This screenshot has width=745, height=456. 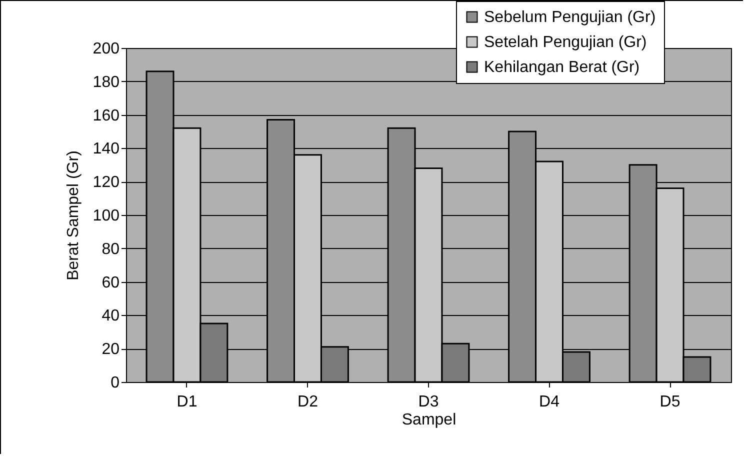 I want to click on x-axis-title: Sampel, so click(x=429, y=420).